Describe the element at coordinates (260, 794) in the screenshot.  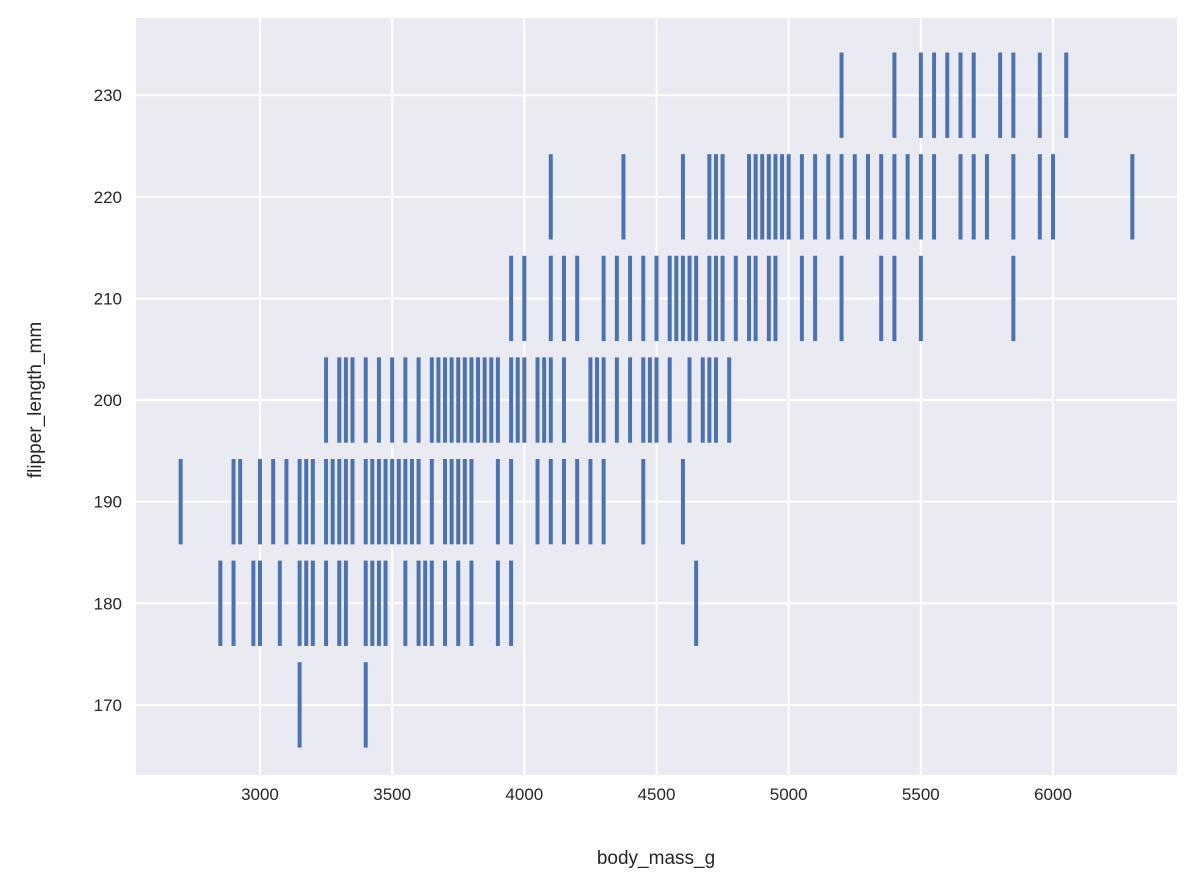
I see `x-tick-label: 3000` at that location.